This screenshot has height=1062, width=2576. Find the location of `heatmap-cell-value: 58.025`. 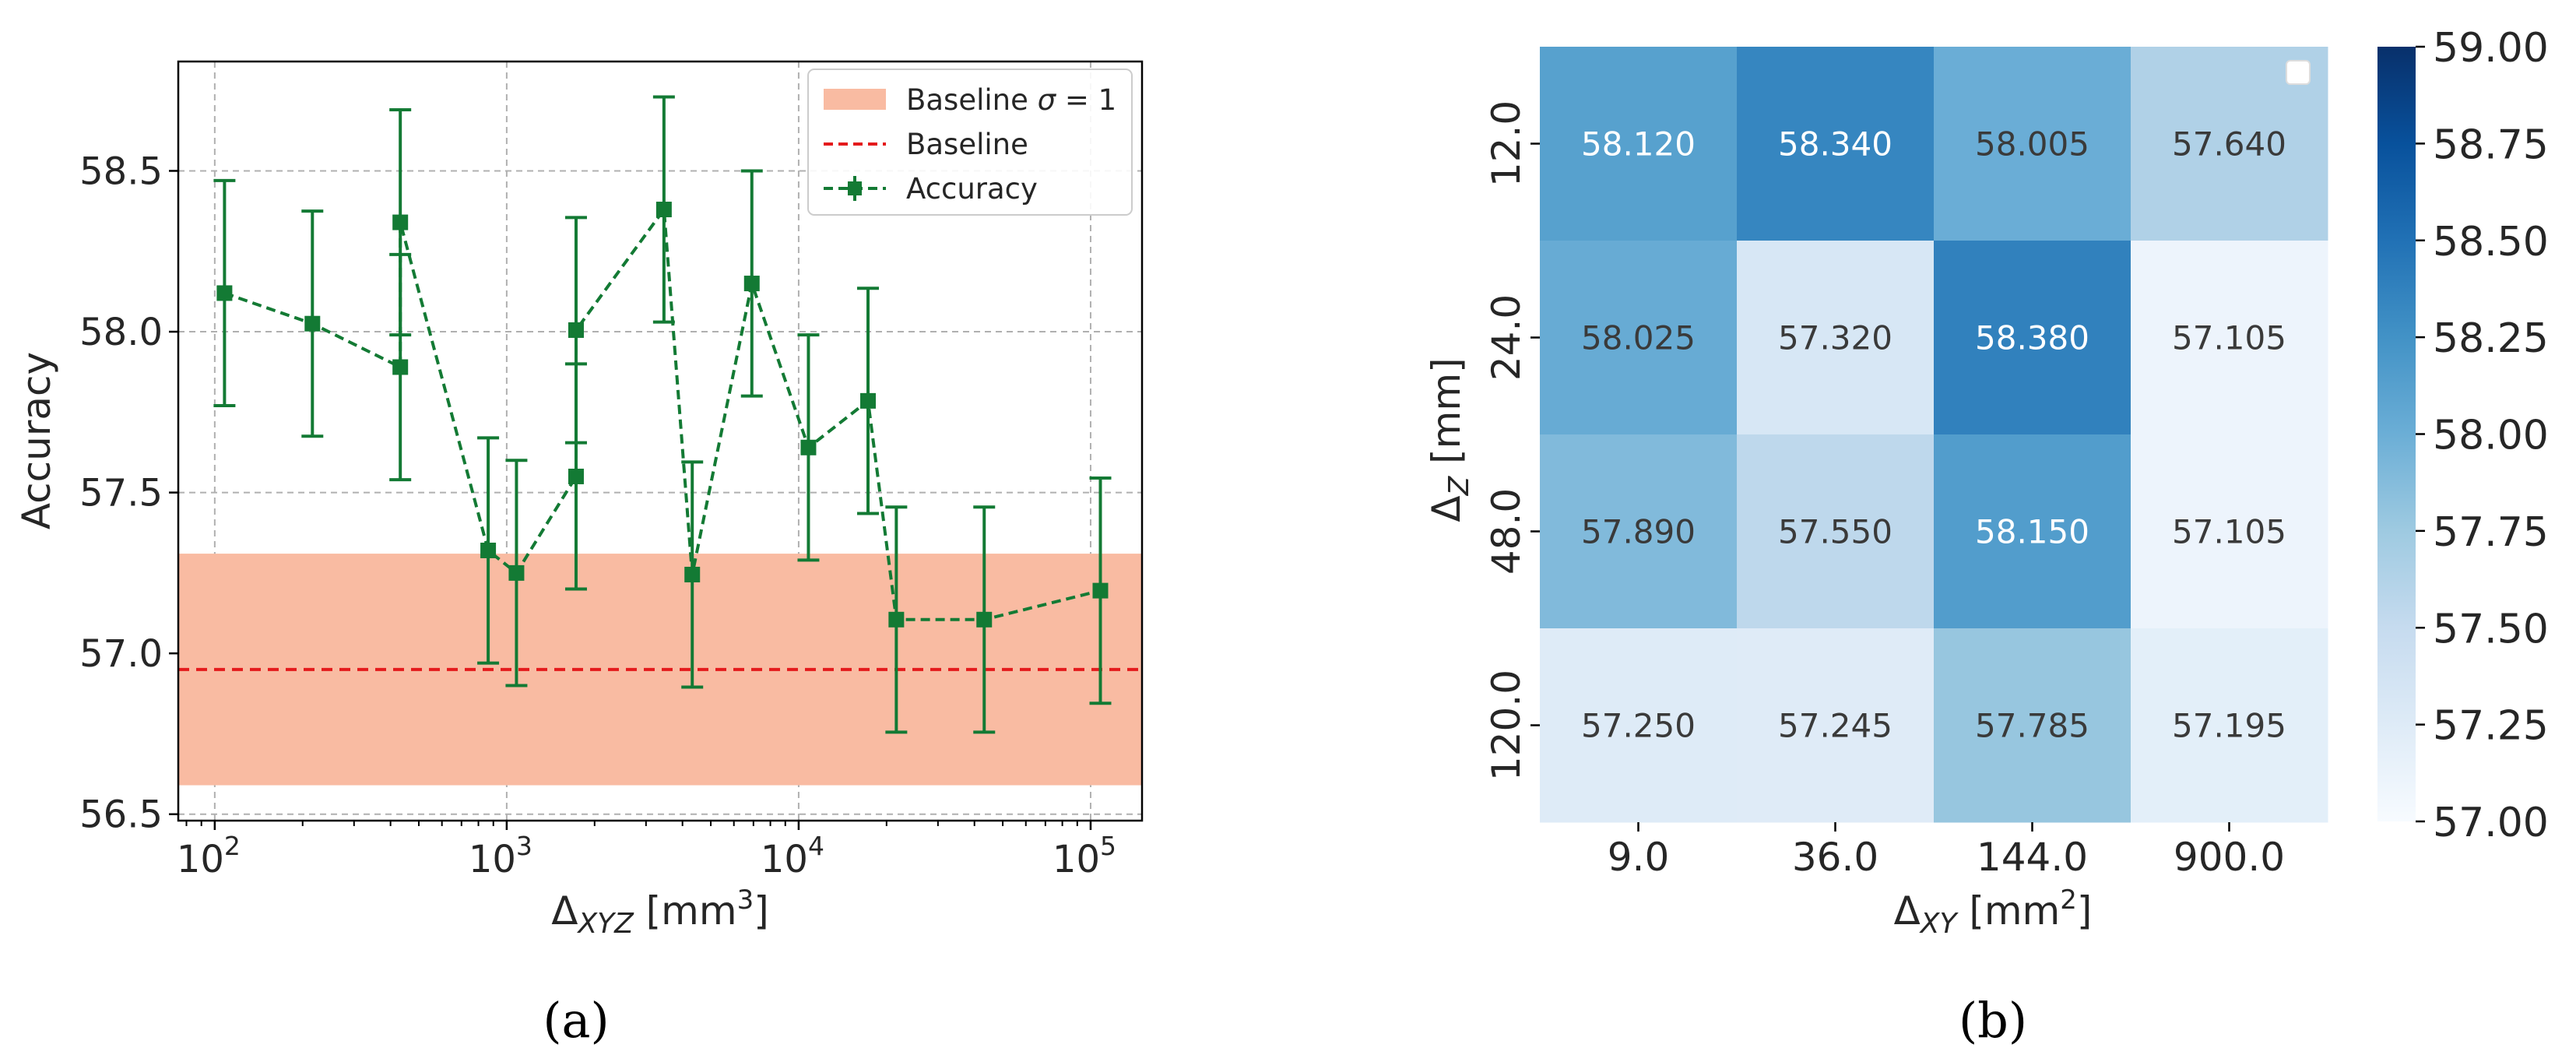

heatmap-cell-value: 58.025 is located at coordinates (1638, 338).